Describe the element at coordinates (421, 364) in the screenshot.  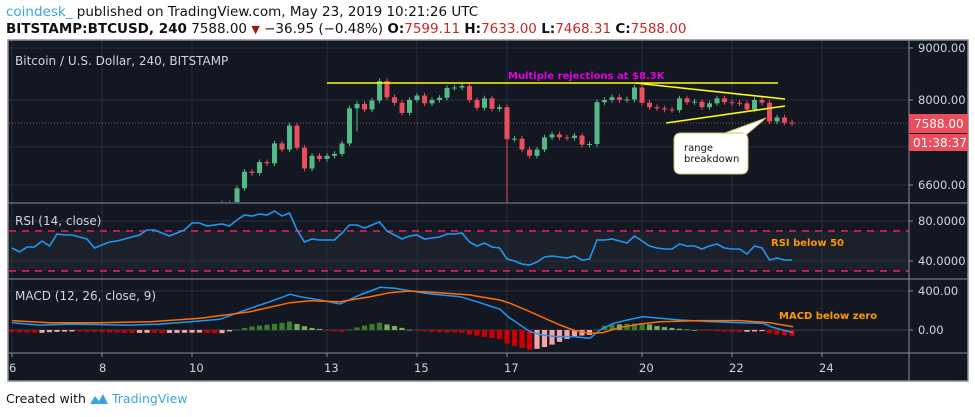
I see `time-axis: 6 8 10 13 15 17 20 22 24` at that location.